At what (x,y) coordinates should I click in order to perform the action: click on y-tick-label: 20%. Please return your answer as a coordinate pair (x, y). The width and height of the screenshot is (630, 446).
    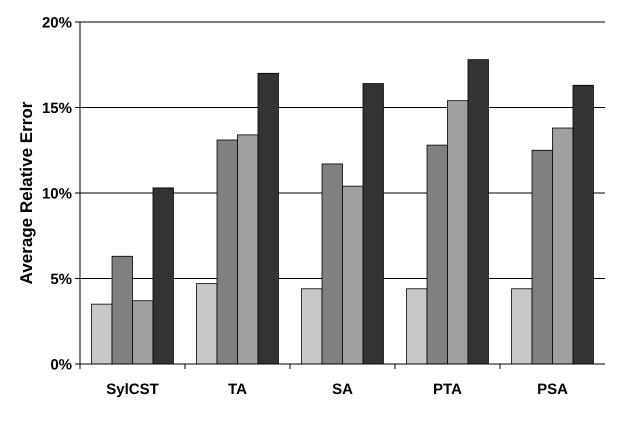
    Looking at the image, I should click on (57, 23).